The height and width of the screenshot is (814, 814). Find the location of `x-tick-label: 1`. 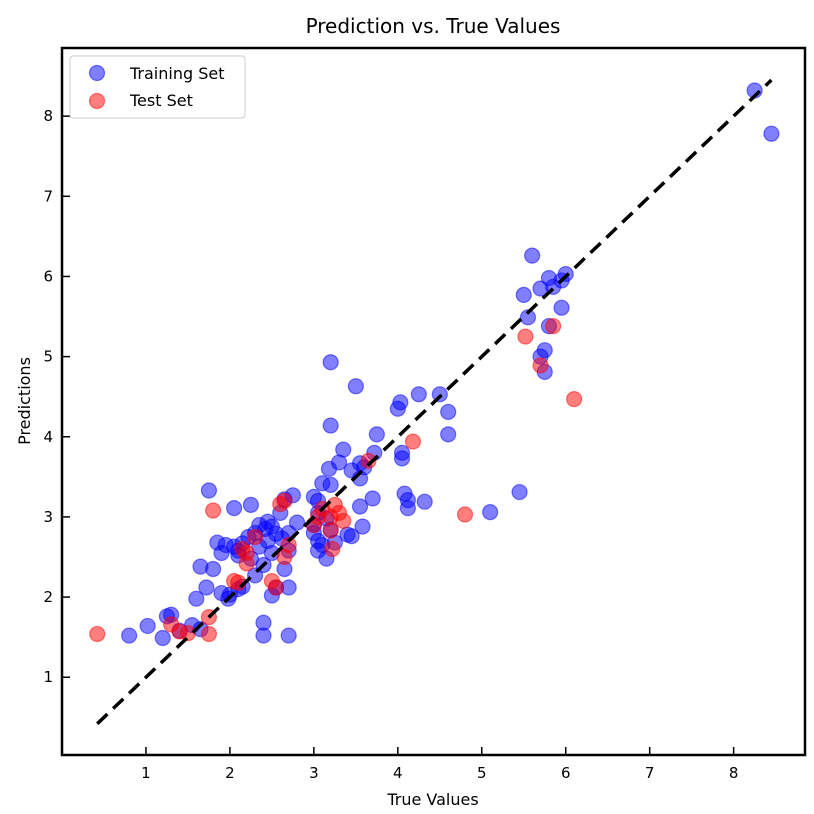

x-tick-label: 1 is located at coordinates (146, 773).